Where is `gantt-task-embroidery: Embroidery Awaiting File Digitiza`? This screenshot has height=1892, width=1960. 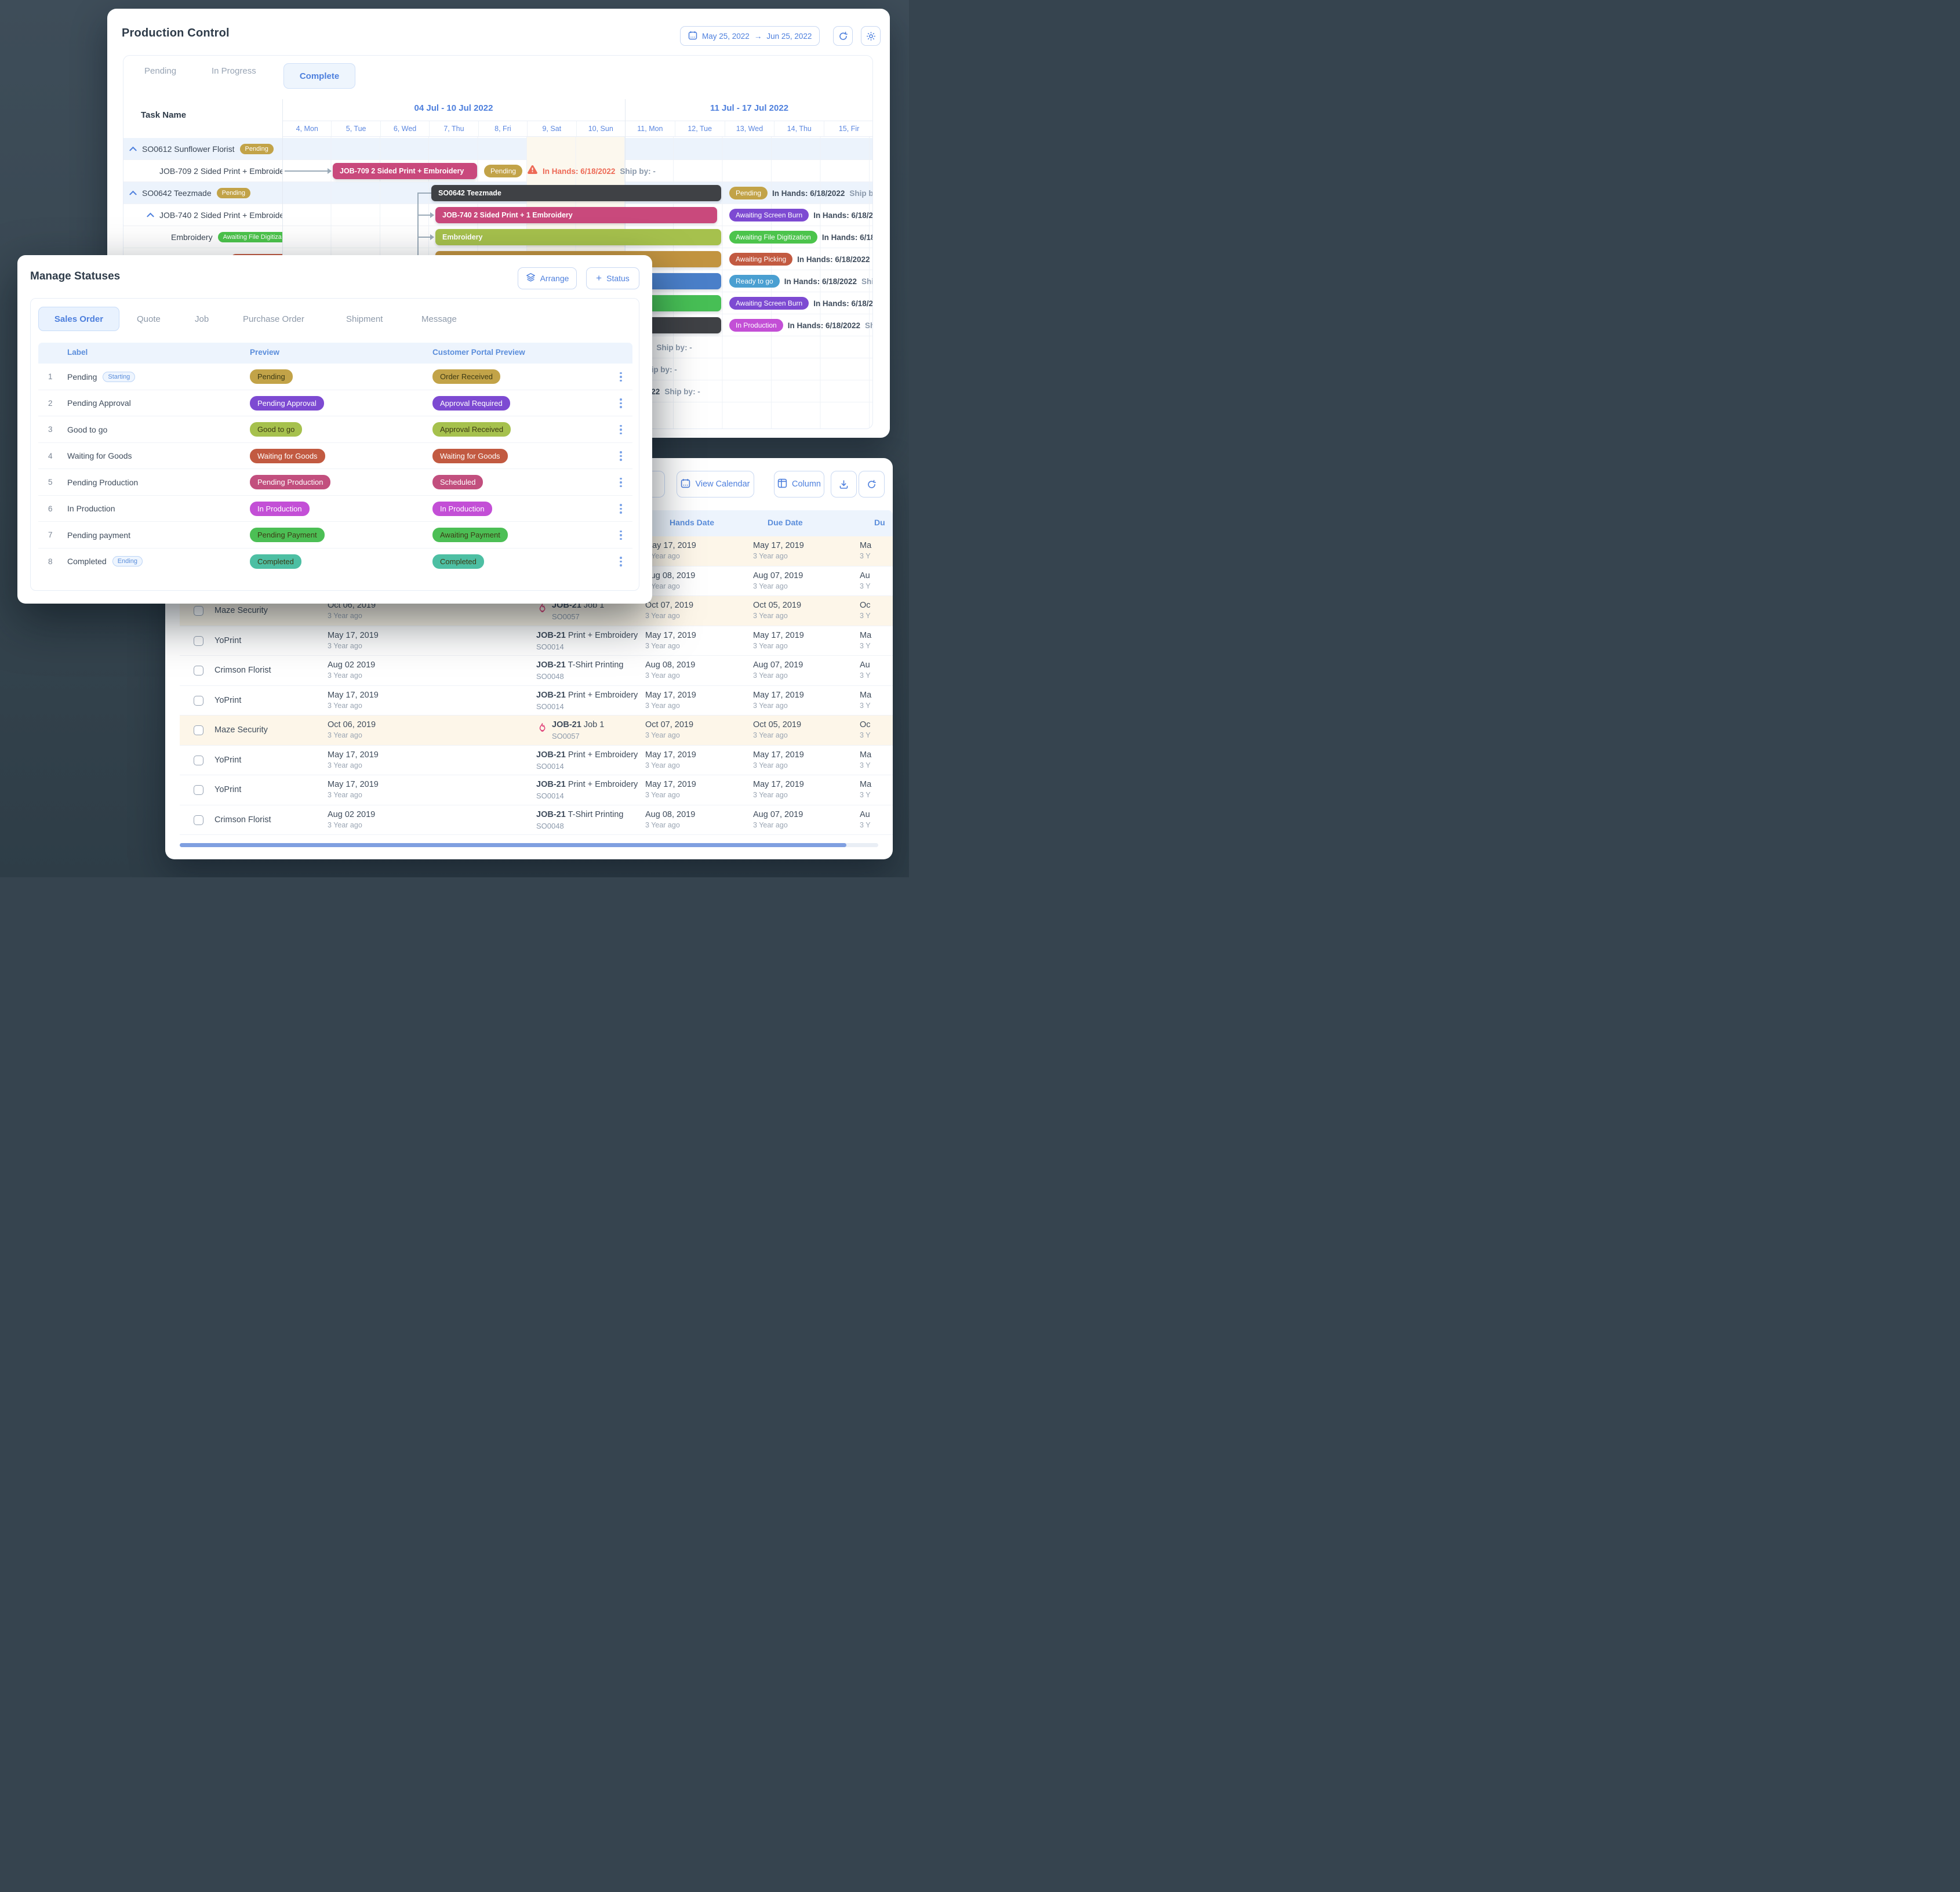 gantt-task-embroidery: Embroidery Awaiting File Digitiza is located at coordinates (227, 237).